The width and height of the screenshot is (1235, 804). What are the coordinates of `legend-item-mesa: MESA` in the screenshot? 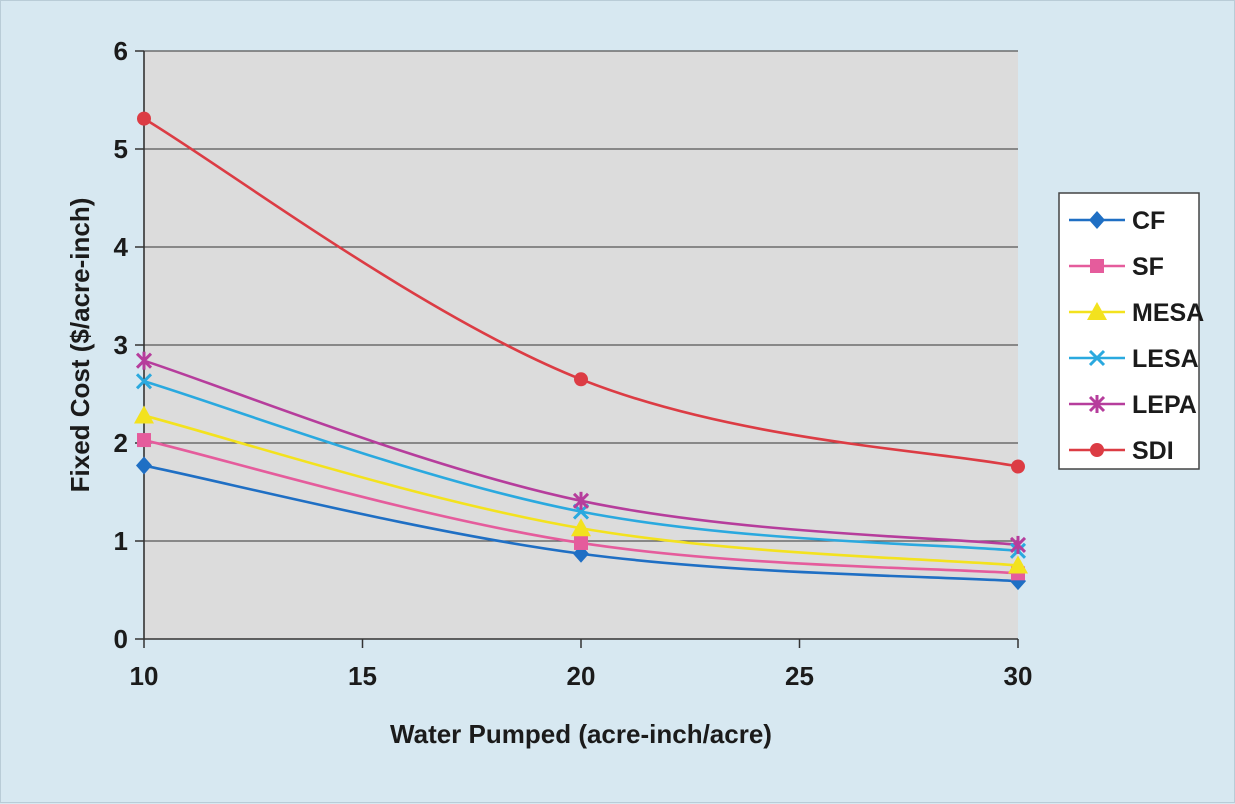 It's located at (1136, 313).